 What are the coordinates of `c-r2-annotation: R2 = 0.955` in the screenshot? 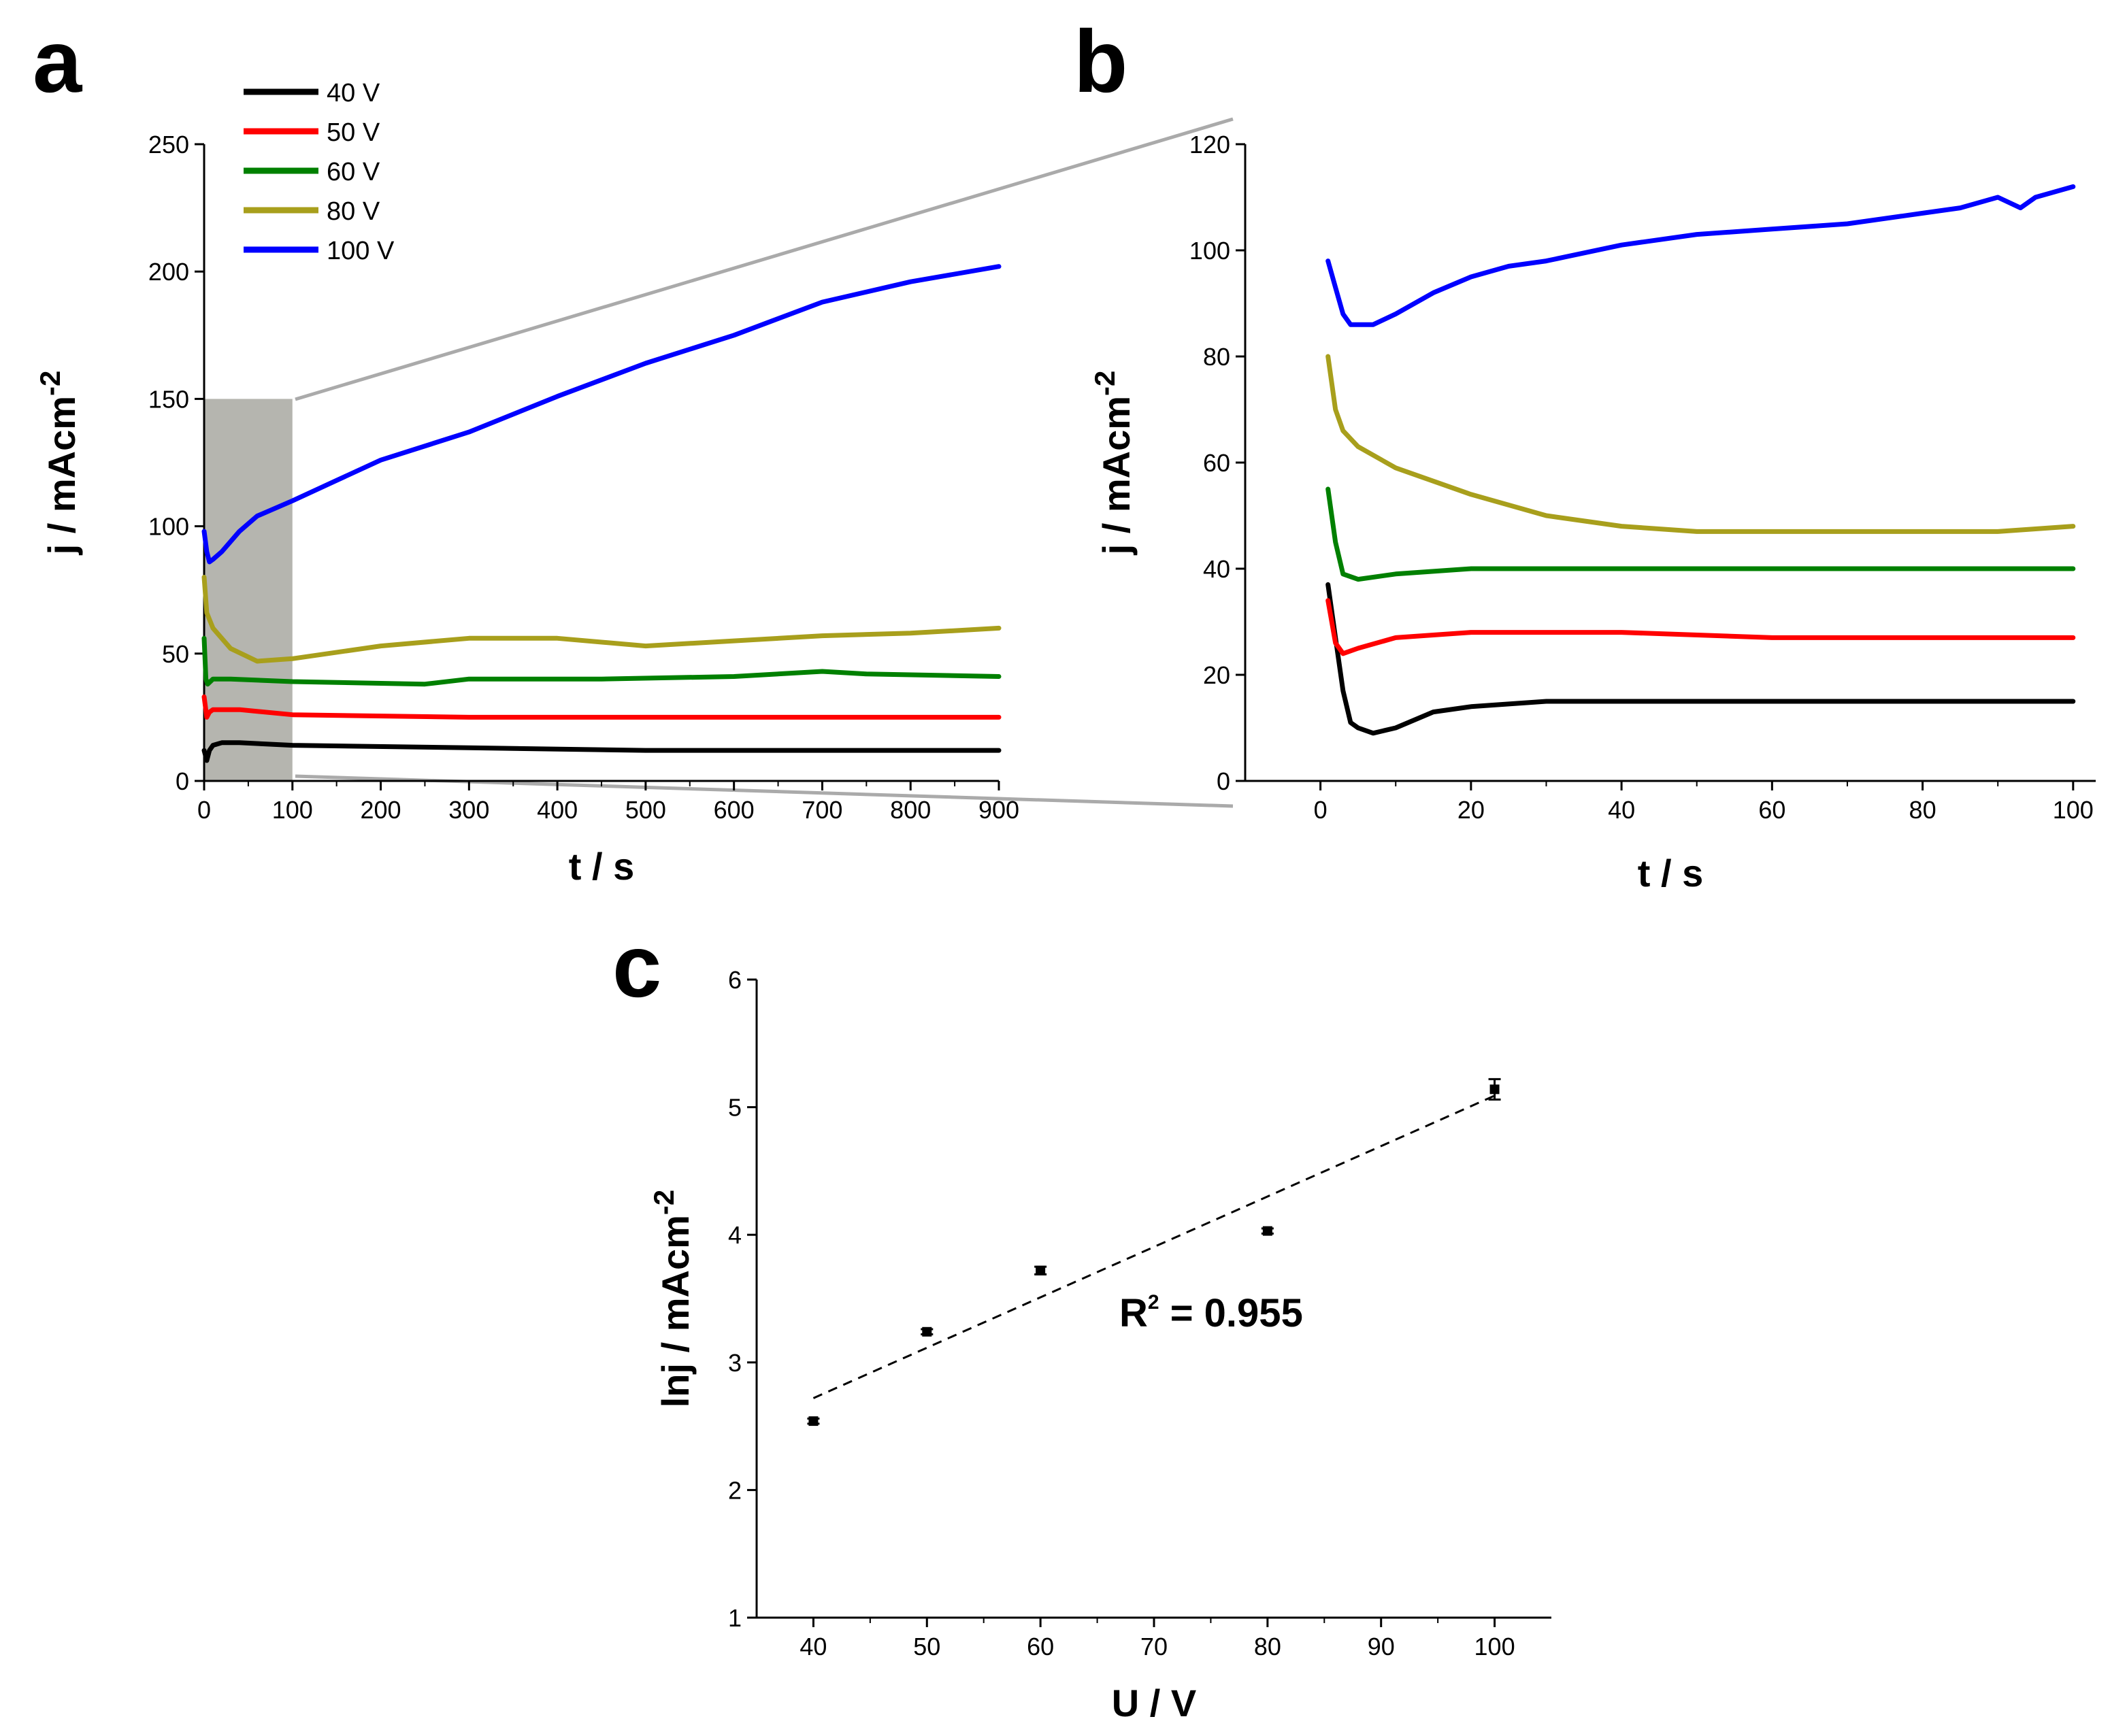 It's located at (1211, 1313).